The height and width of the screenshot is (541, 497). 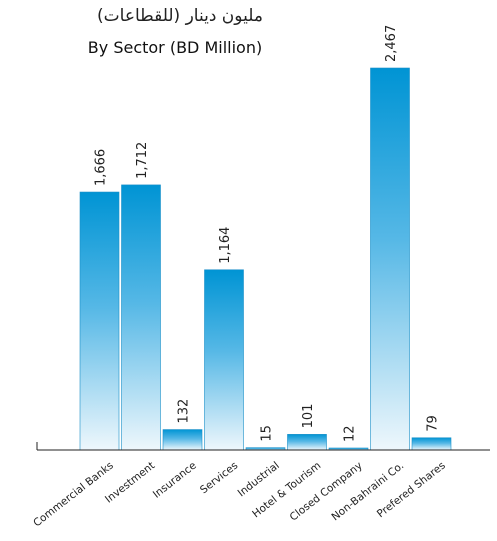 I want to click on chart-title-arabic: مليون دينار (للقطاعات), so click(x=180, y=16).